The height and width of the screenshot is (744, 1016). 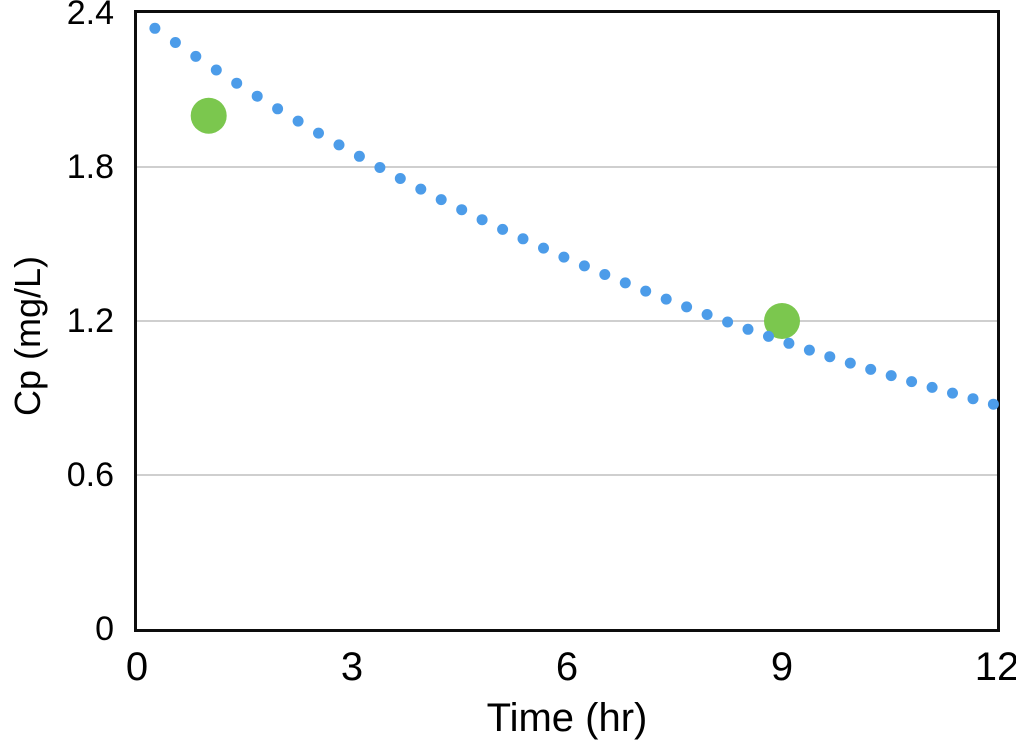 What do you see at coordinates (90, 475) in the screenshot?
I see `y-tick-label: 0.6` at bounding box center [90, 475].